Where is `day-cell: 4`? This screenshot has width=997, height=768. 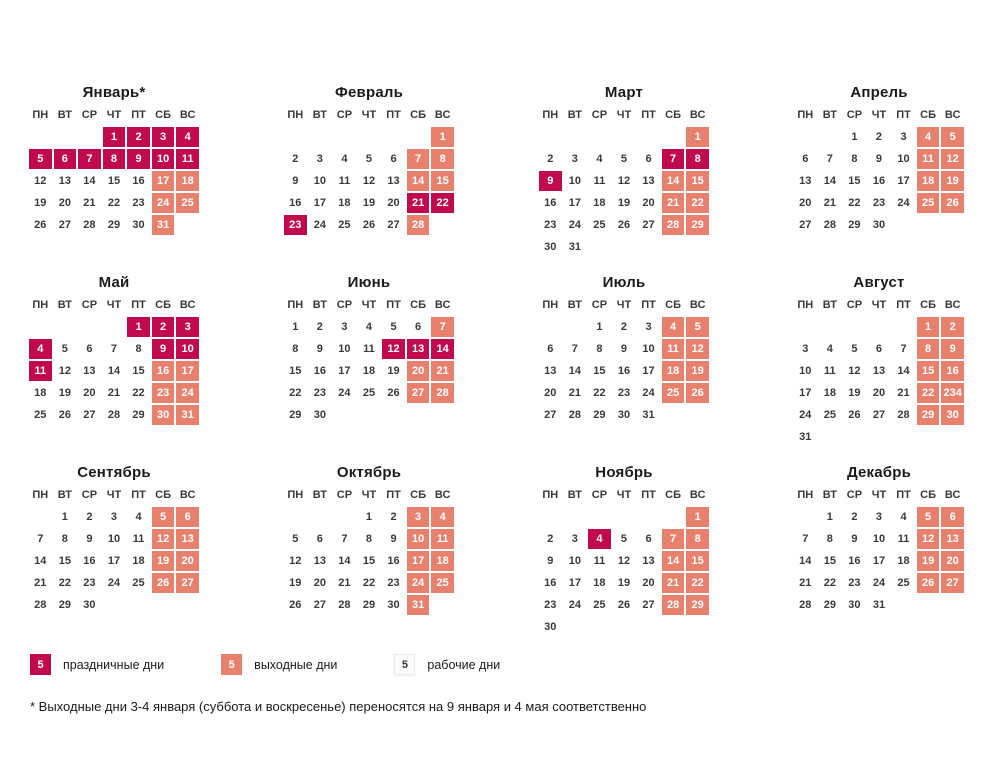
day-cell: 4 is located at coordinates (187, 137).